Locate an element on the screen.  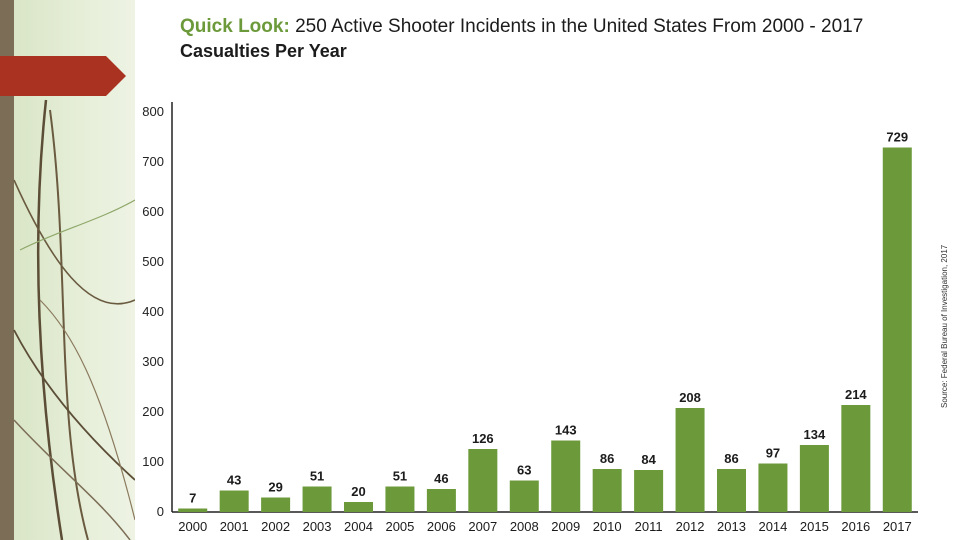
x-tick-label-2013: 2013 is located at coordinates (731, 526).